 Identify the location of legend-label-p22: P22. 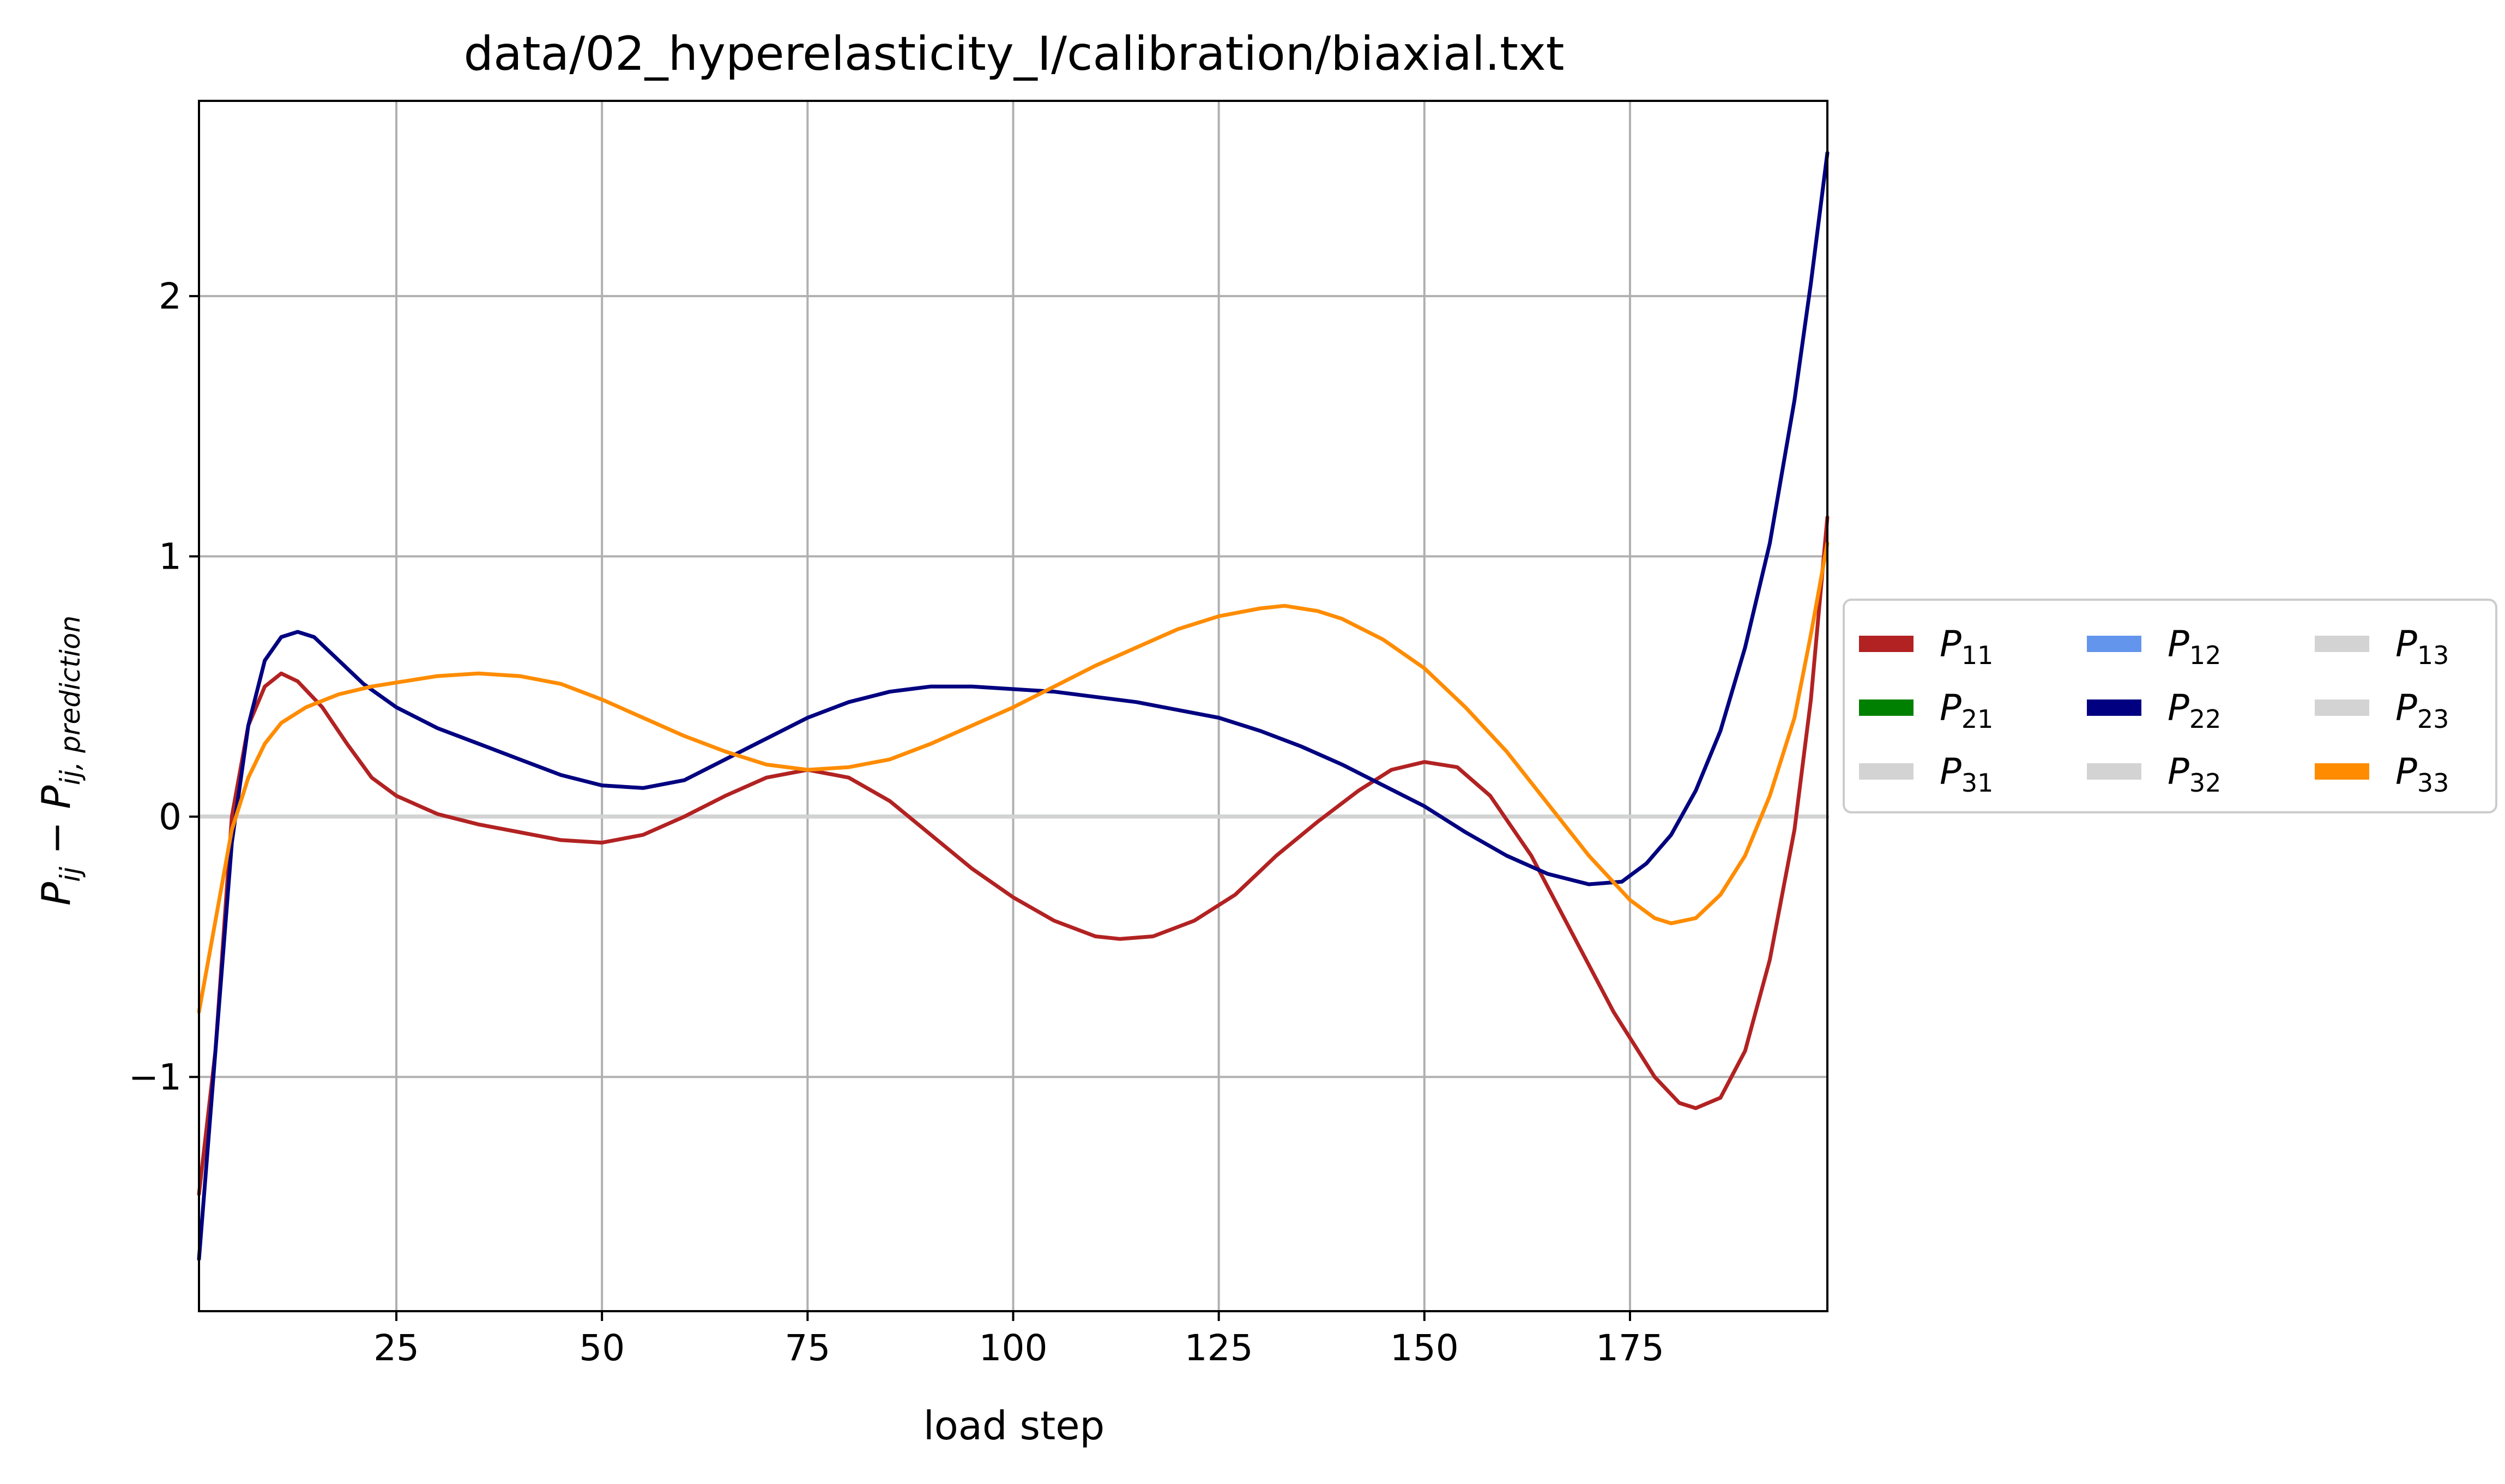
(2194, 710).